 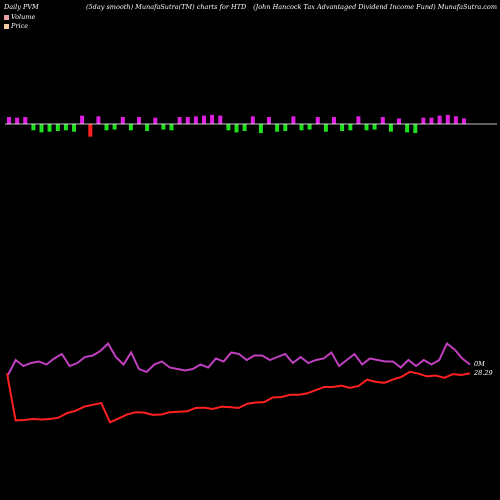 What do you see at coordinates (6, 17) in the screenshot?
I see `legend-volume-swatch` at bounding box center [6, 17].